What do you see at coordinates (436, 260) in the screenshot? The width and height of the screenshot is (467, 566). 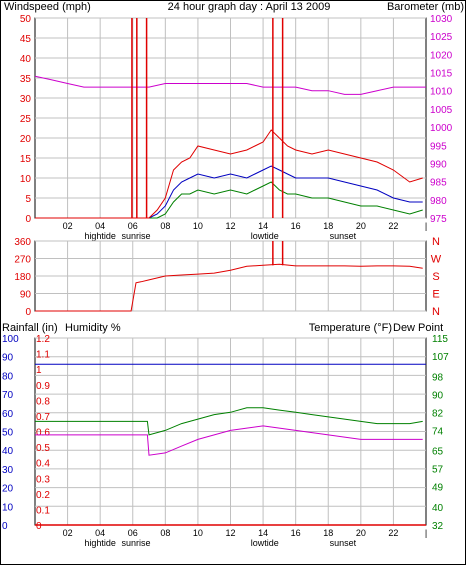 I see `compass-label: W` at bounding box center [436, 260].